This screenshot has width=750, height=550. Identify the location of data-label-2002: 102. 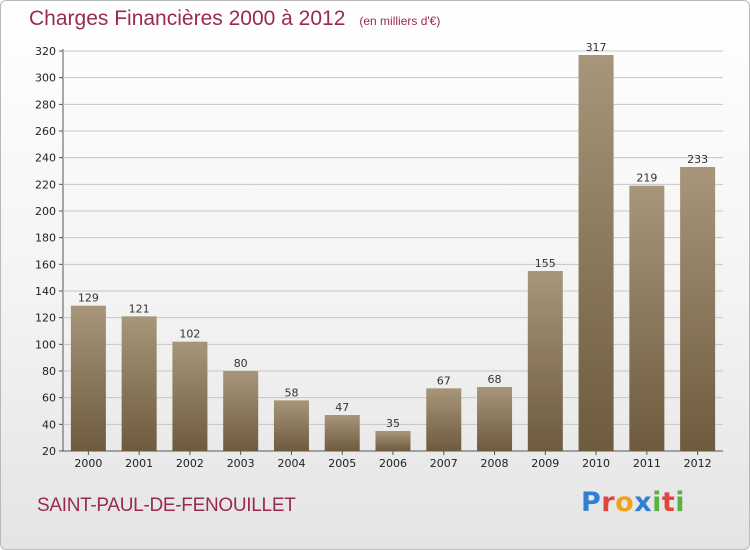
(189, 334).